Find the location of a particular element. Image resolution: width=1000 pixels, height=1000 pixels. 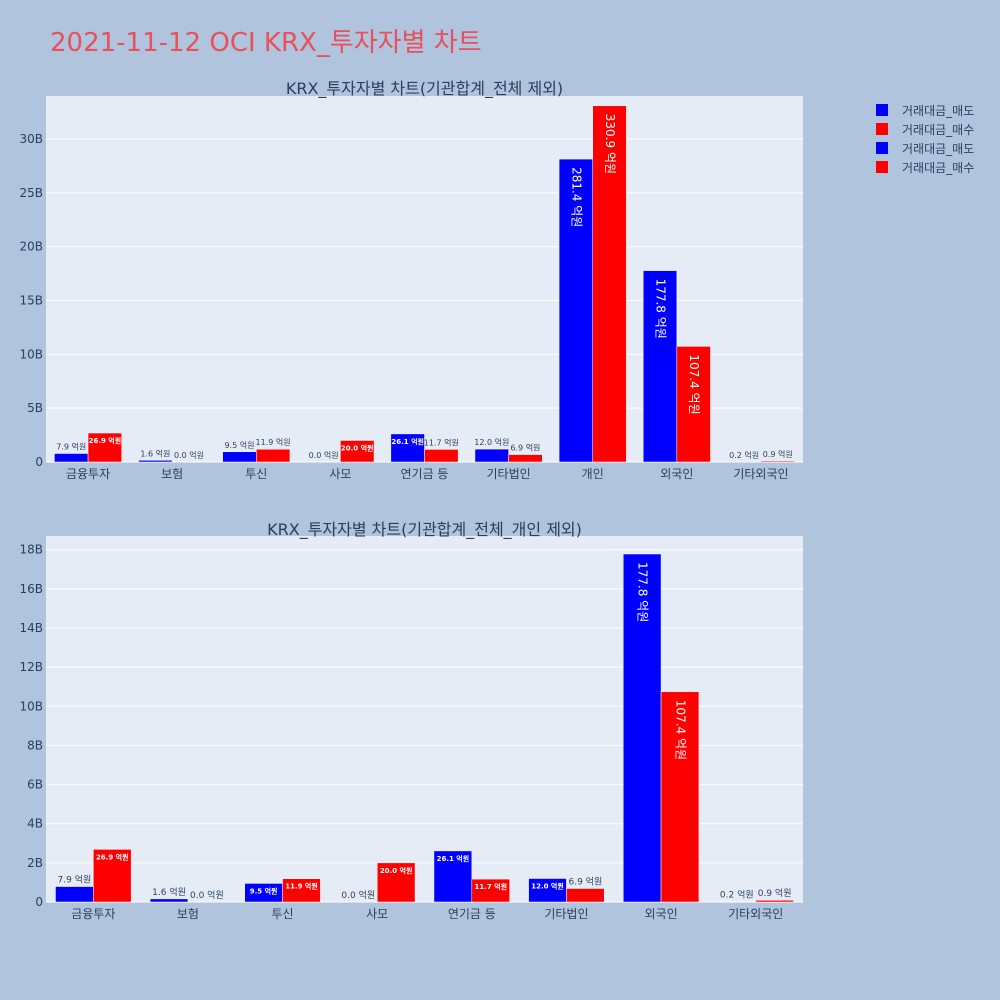

y-tick-label: 30B is located at coordinates (31, 139).